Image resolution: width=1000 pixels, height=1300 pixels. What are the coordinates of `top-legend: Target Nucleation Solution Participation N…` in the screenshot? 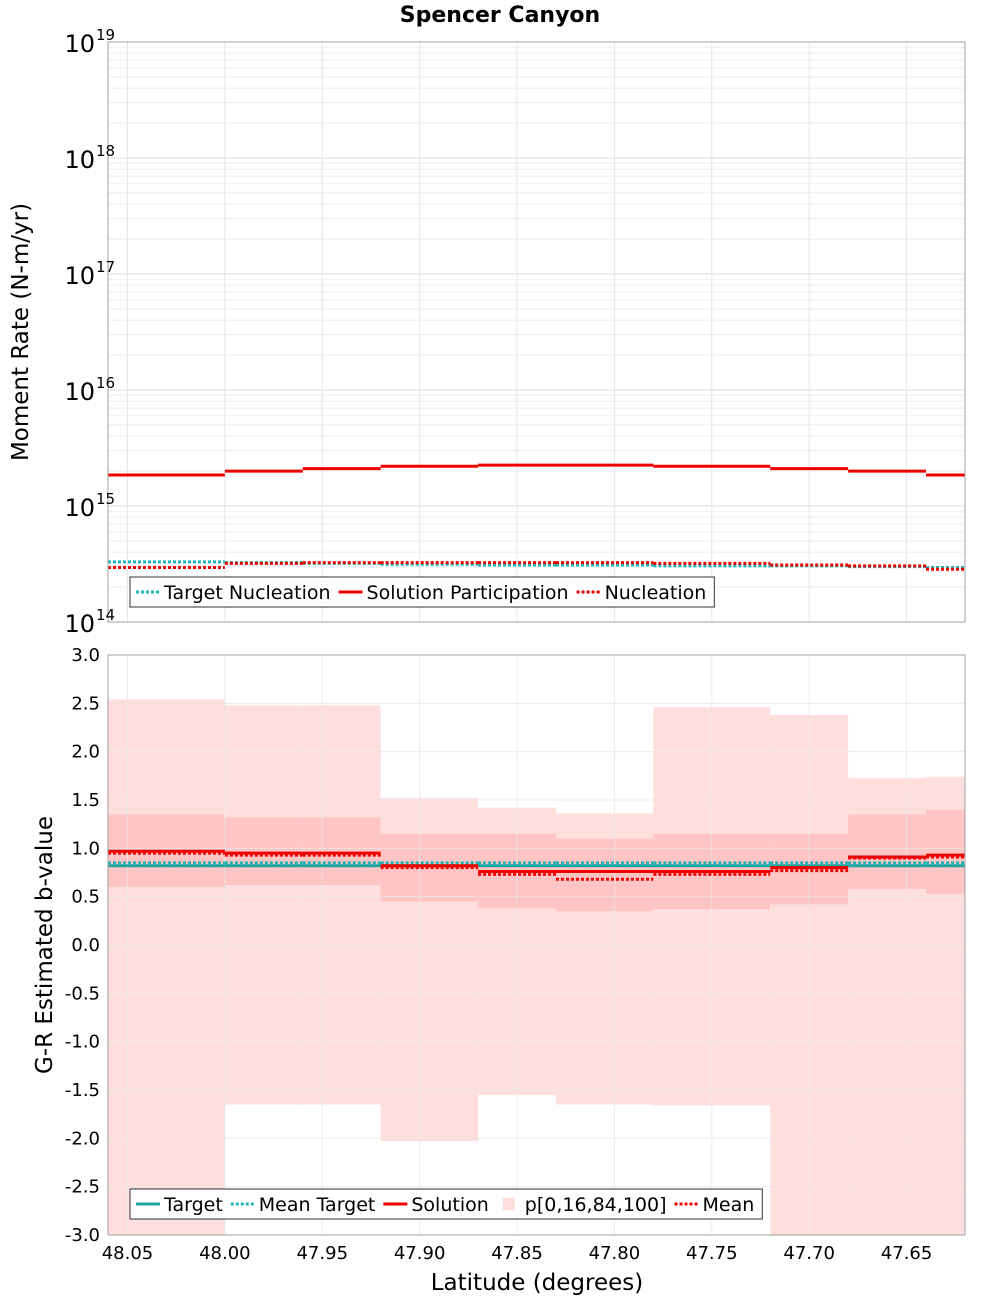 It's located at (422, 592).